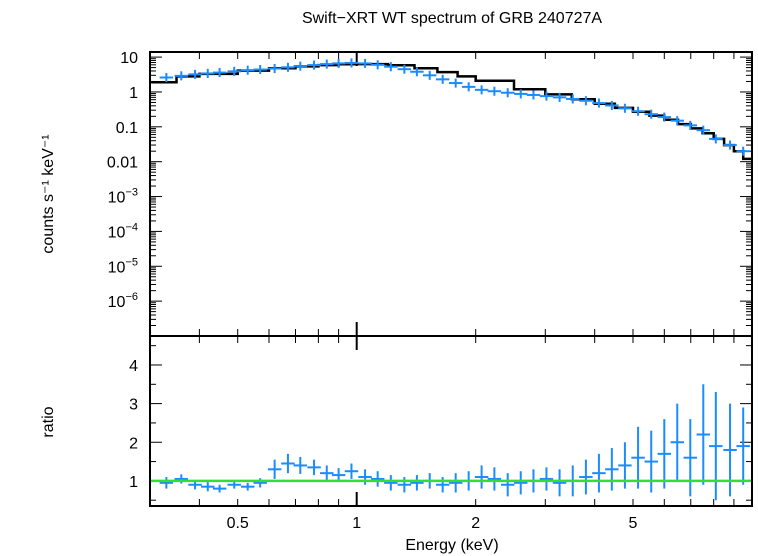 The height and width of the screenshot is (556, 758). What do you see at coordinates (356, 523) in the screenshot?
I see `x-tick-label: 1` at bounding box center [356, 523].